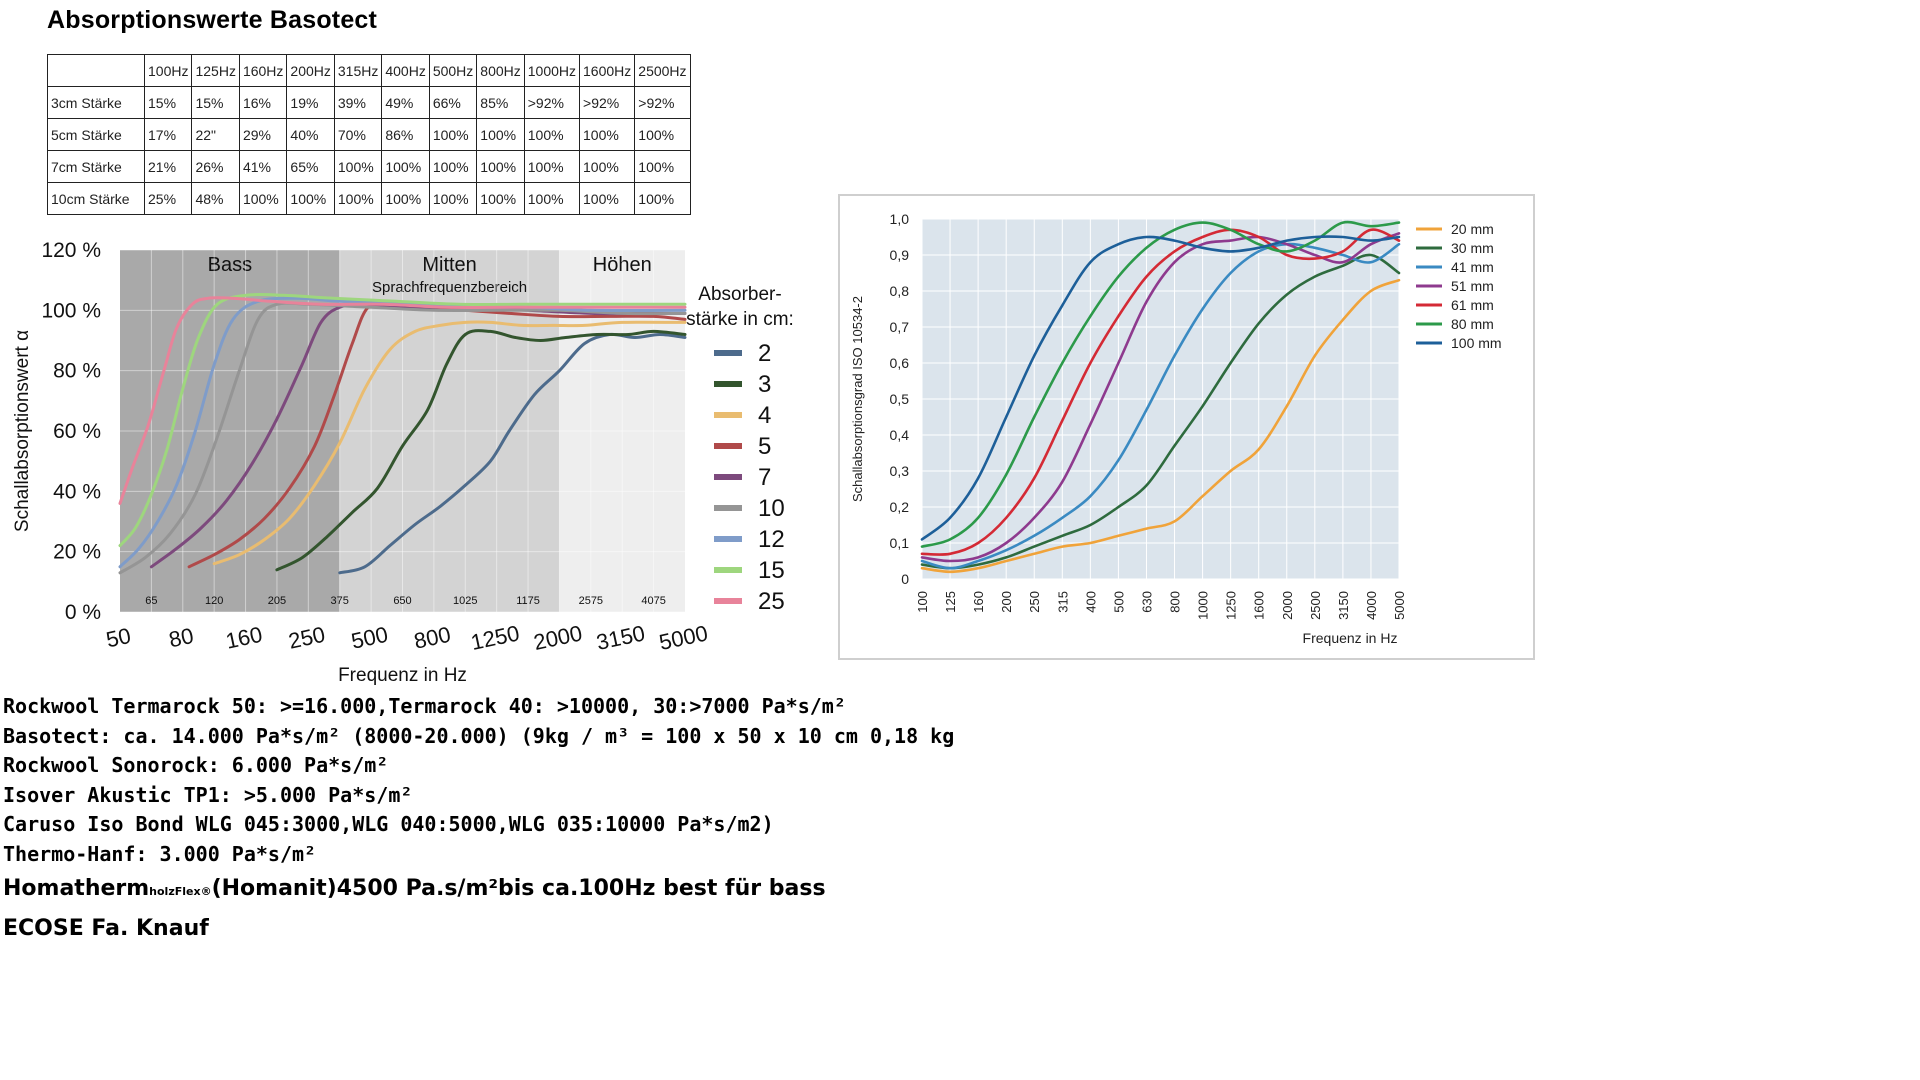 The width and height of the screenshot is (1920, 1080). Describe the element at coordinates (900, 399) in the screenshot. I see `y-tick-label: 0,5` at that location.